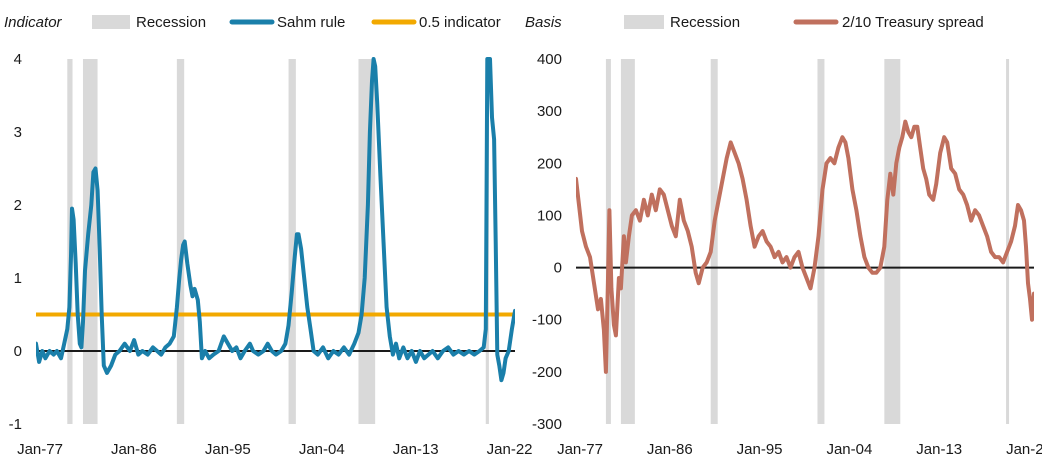 The image size is (1042, 468). What do you see at coordinates (18, 205) in the screenshot?
I see `y-tick-label: 2` at bounding box center [18, 205].